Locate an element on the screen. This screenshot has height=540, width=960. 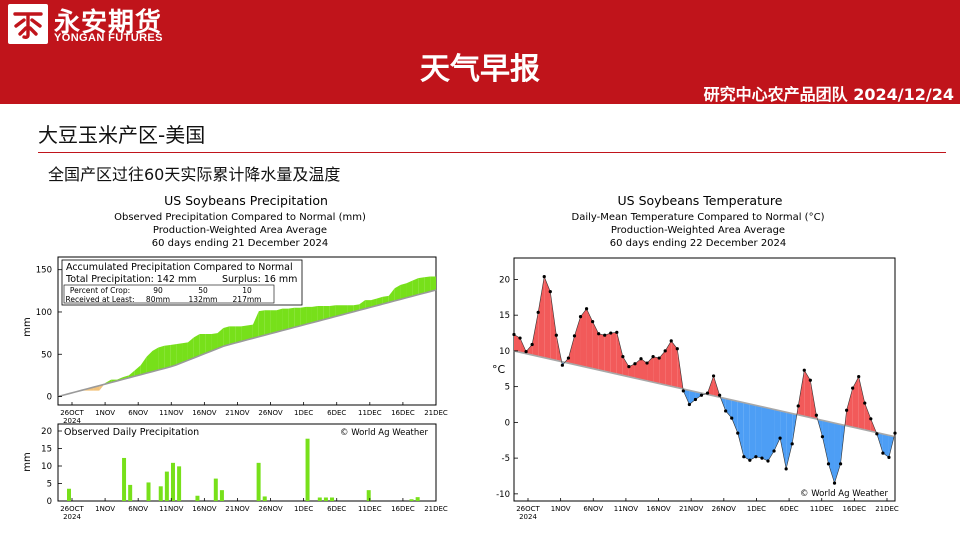
temp-ytick-label: 5 is located at coordinates (507, 388).